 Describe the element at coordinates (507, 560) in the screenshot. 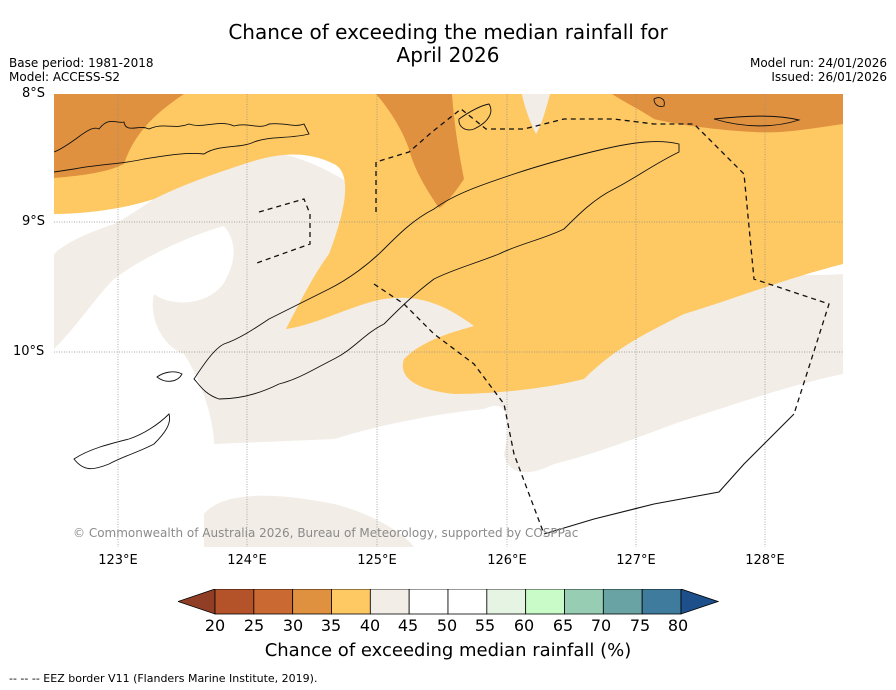

I see `lon-label-126e: 126°E` at that location.